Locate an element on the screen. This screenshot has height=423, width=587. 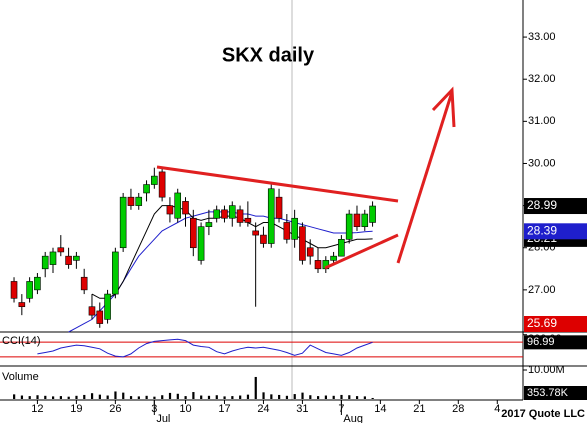
y-tick-label: 30.00 is located at coordinates (542, 163).